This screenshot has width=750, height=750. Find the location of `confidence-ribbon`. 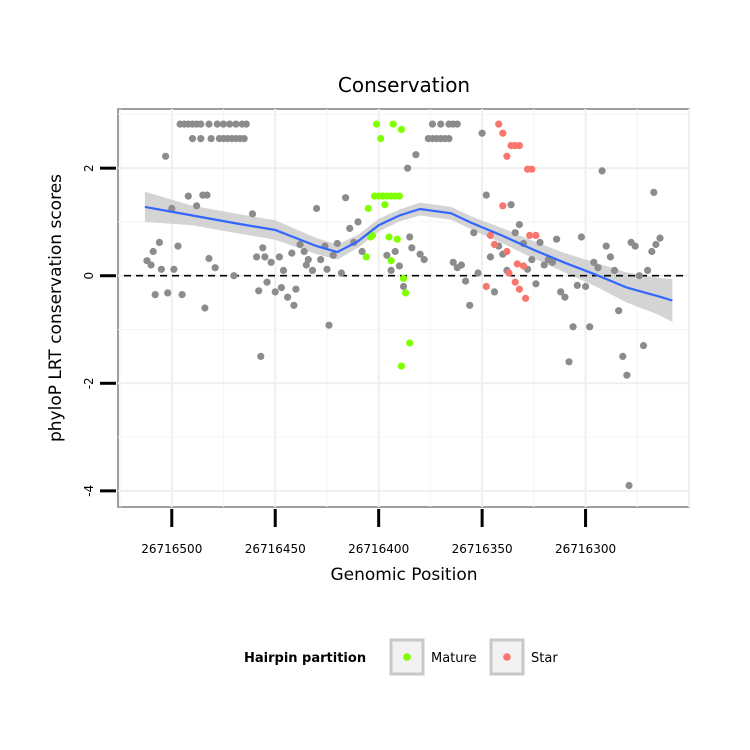

confidence-ribbon is located at coordinates (408, 256).